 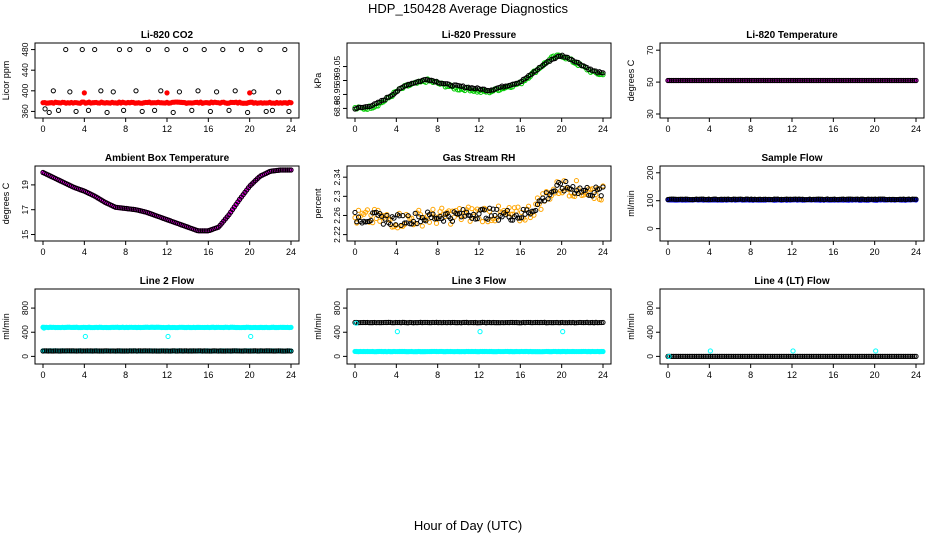 I want to click on panel-title: Ambient Box Temperature, so click(x=167, y=158).